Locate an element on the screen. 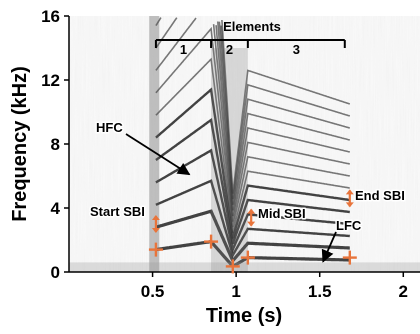 This screenshot has height=334, width=420. element-number: 1 is located at coordinates (183, 49).